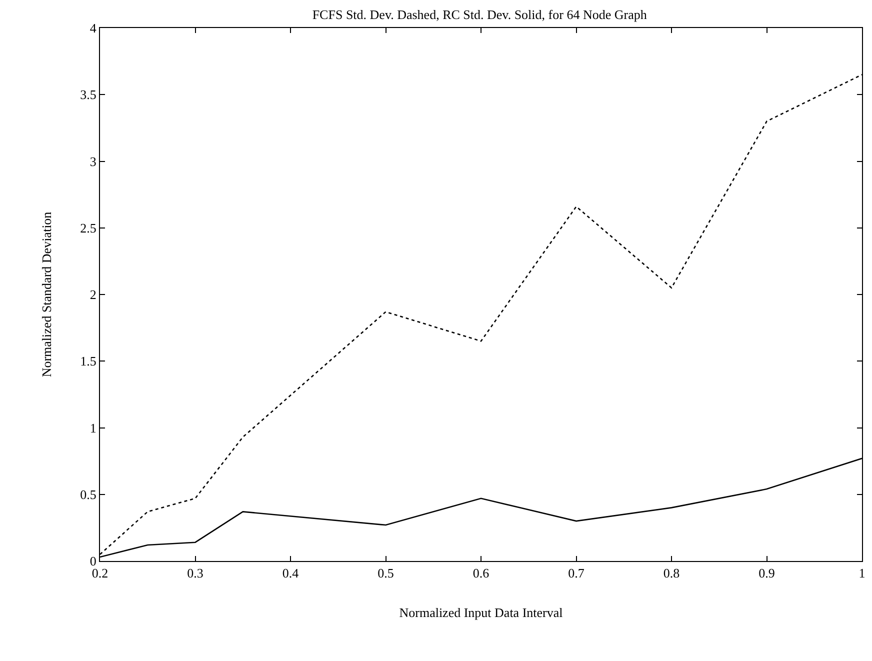 The width and height of the screenshot is (872, 661). What do you see at coordinates (93, 161) in the screenshot?
I see `y-tick-label: 3` at bounding box center [93, 161].